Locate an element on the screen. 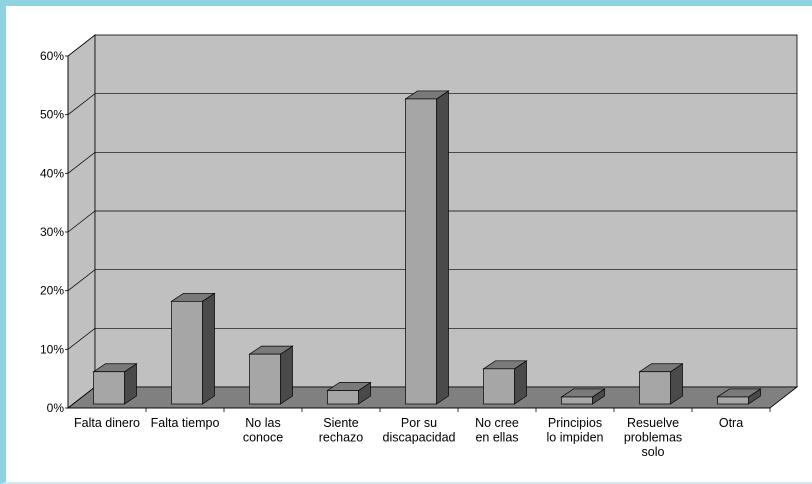 The width and height of the screenshot is (812, 484). category-label: No las conoce is located at coordinates (263, 430).